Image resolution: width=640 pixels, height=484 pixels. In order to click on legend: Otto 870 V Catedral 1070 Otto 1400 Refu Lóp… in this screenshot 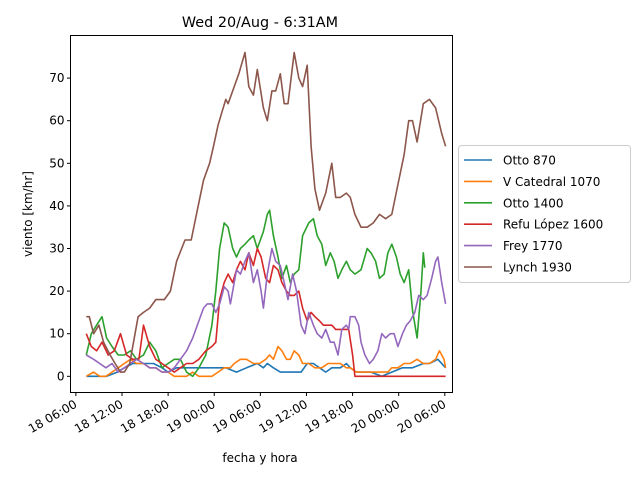, I will do `click(544, 214)`.